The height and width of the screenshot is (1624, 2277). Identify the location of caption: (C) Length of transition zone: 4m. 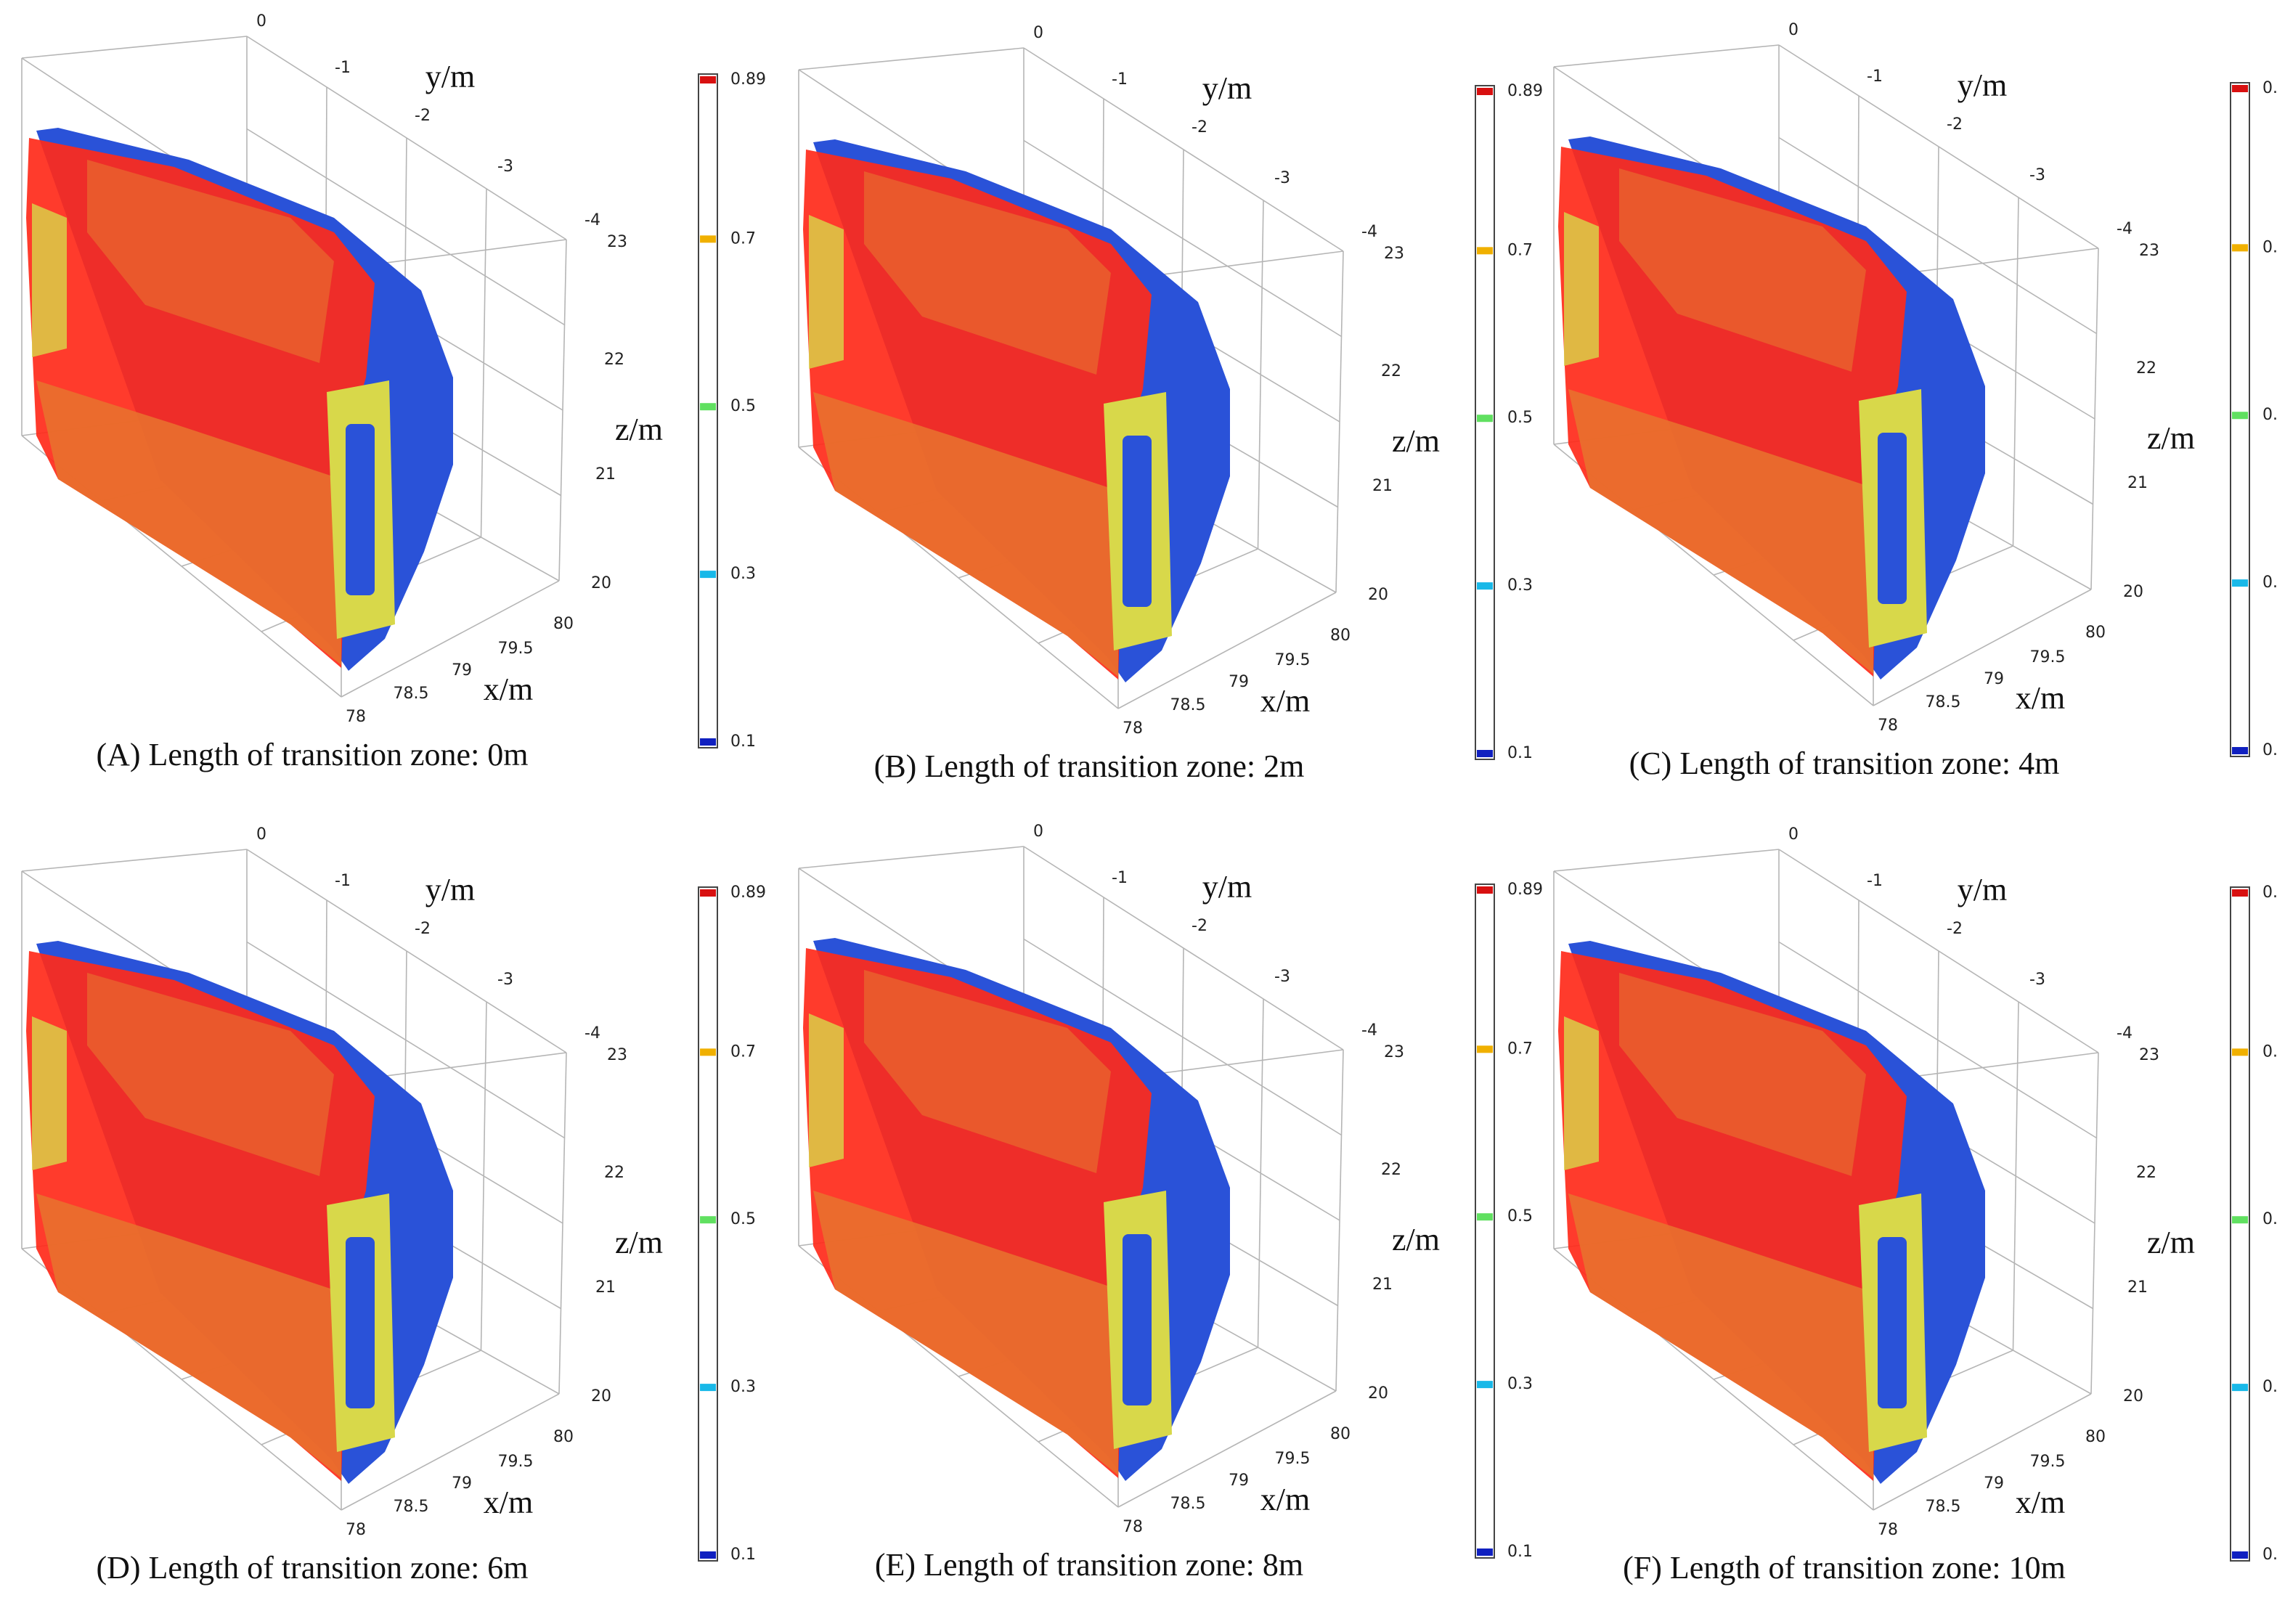
(1844, 763).